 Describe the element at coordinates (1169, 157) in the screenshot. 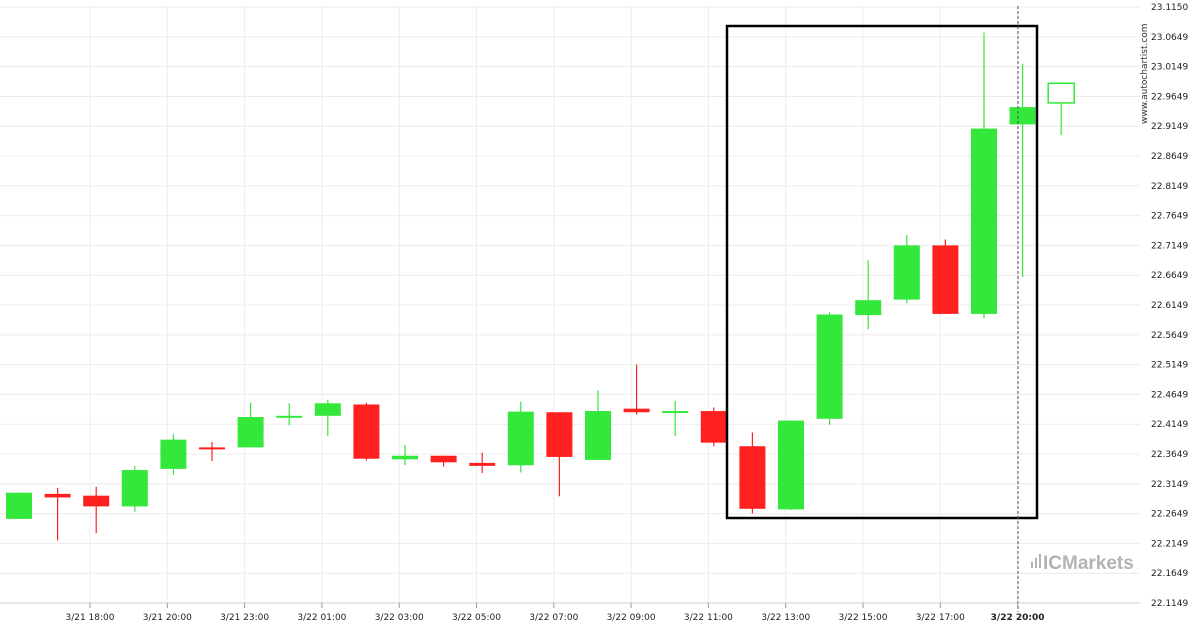

I see `y-tick-label: 22.8649` at that location.